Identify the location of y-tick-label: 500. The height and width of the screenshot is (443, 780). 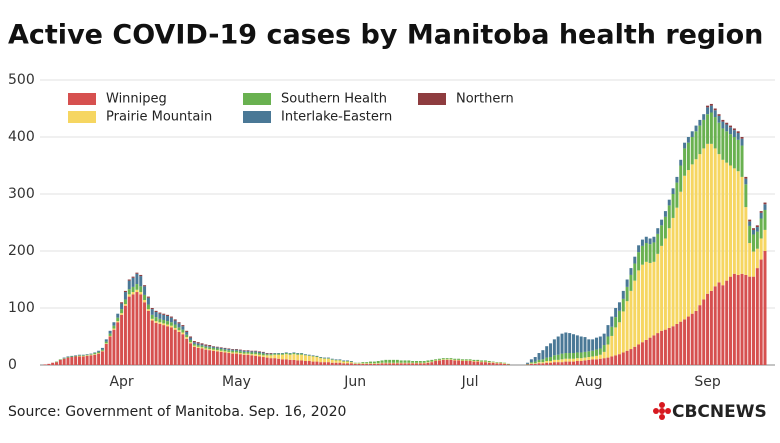
(21, 80).